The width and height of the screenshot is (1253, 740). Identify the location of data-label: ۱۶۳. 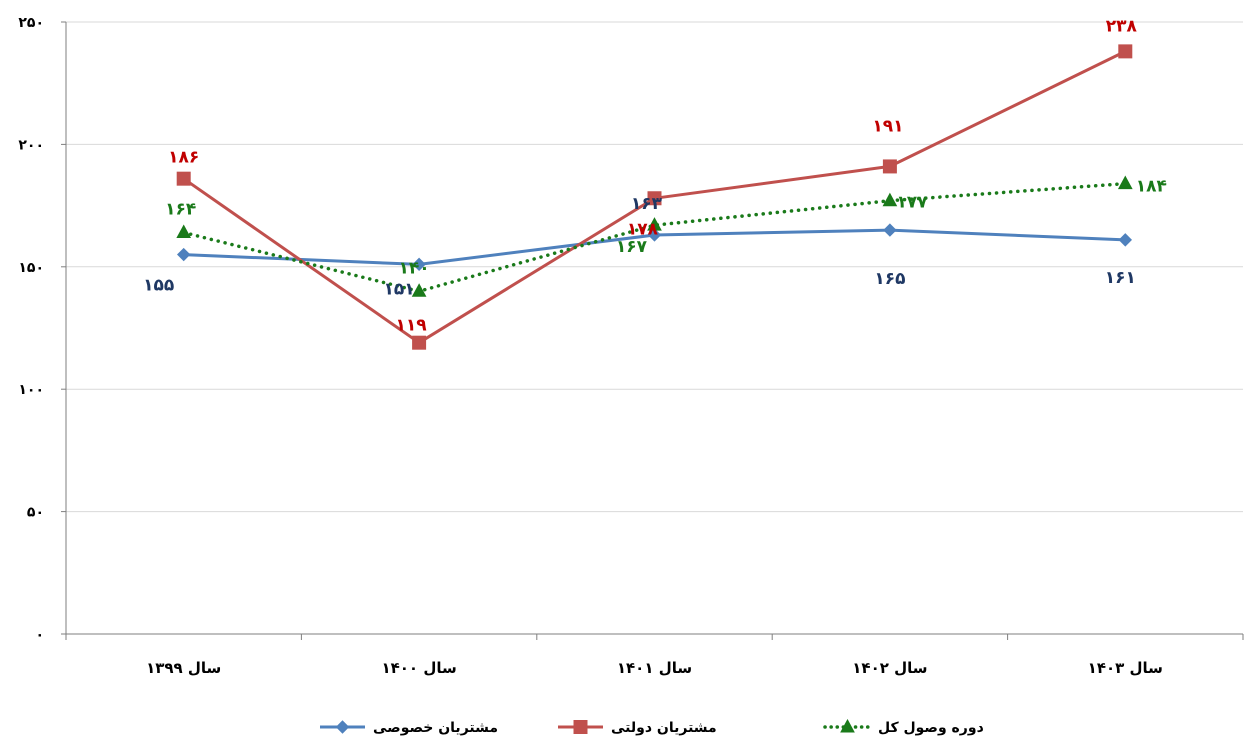
(647, 204).